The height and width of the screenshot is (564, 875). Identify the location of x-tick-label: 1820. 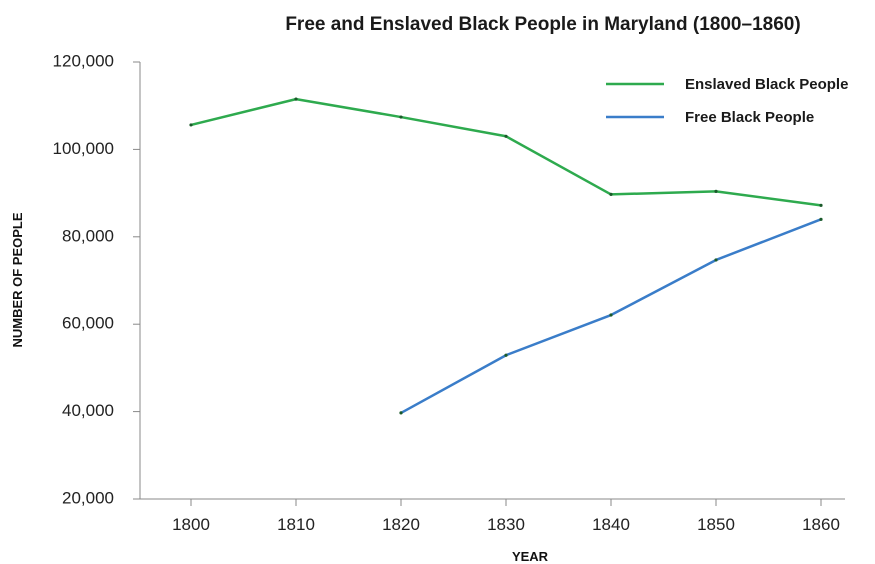
(401, 524).